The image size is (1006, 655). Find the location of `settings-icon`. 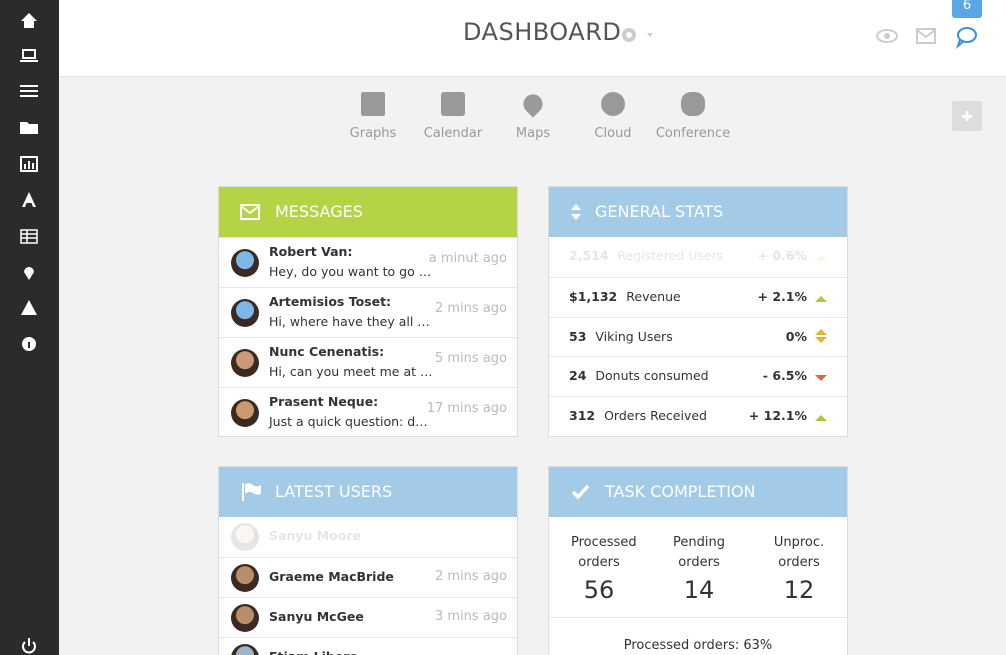

settings-icon is located at coordinates (639, 35).